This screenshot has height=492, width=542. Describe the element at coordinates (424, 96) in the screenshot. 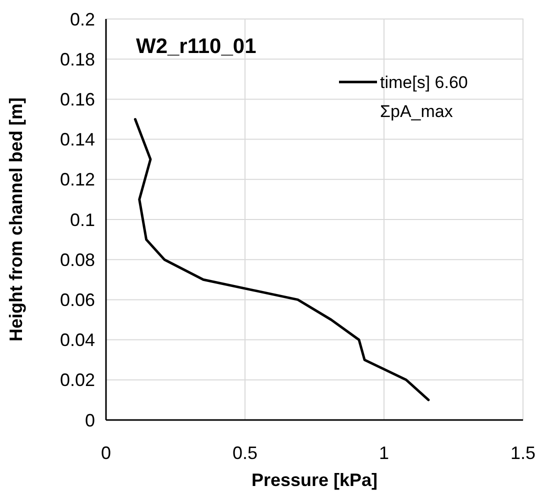

I see `legend-label: time[s] 6.60 ΣpA_max` at that location.